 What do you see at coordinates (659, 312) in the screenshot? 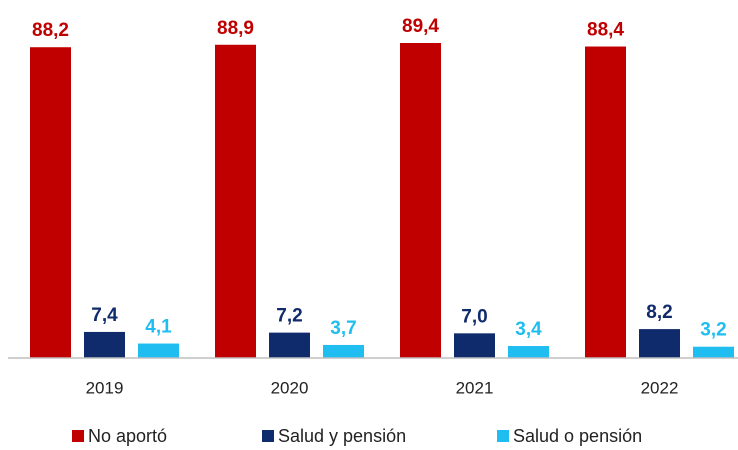
I see `value-label: 8,2` at bounding box center [659, 312].